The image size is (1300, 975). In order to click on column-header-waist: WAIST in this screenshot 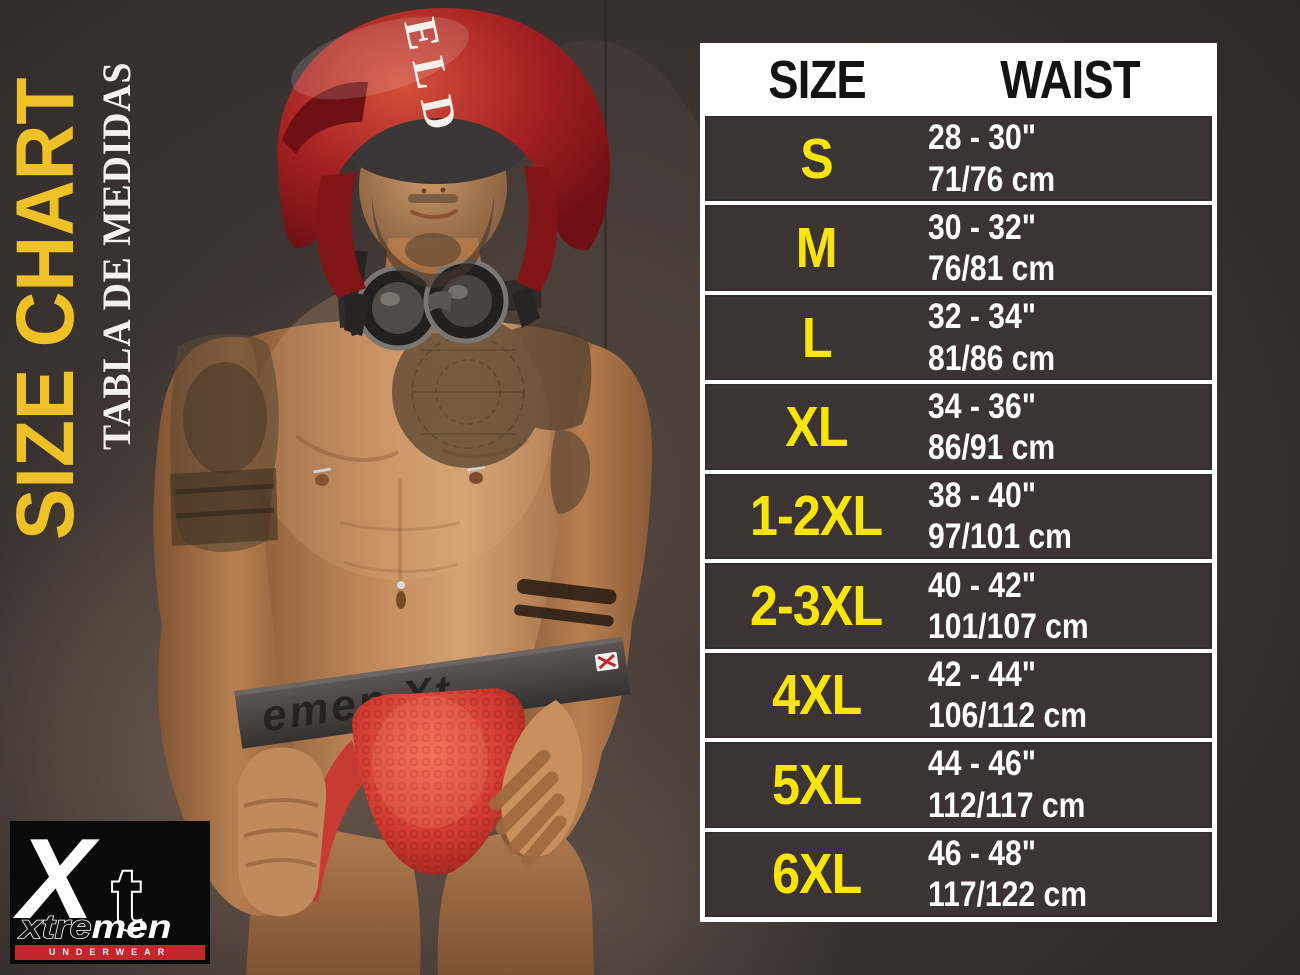, I will do `click(1070, 80)`.